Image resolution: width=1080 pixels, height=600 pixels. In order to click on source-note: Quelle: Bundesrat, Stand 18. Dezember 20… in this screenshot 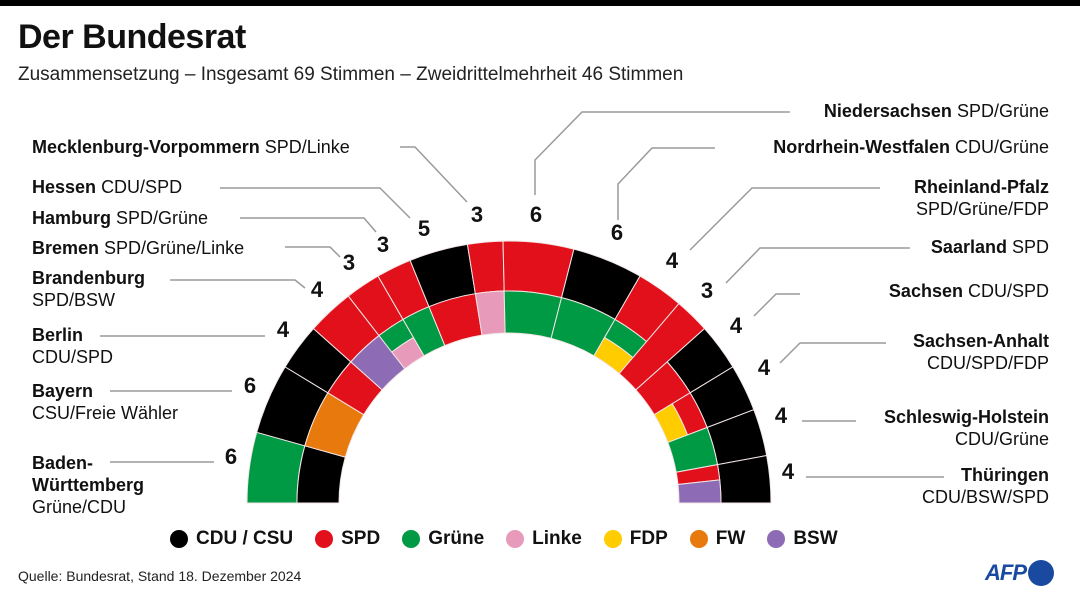, I will do `click(160, 576)`.